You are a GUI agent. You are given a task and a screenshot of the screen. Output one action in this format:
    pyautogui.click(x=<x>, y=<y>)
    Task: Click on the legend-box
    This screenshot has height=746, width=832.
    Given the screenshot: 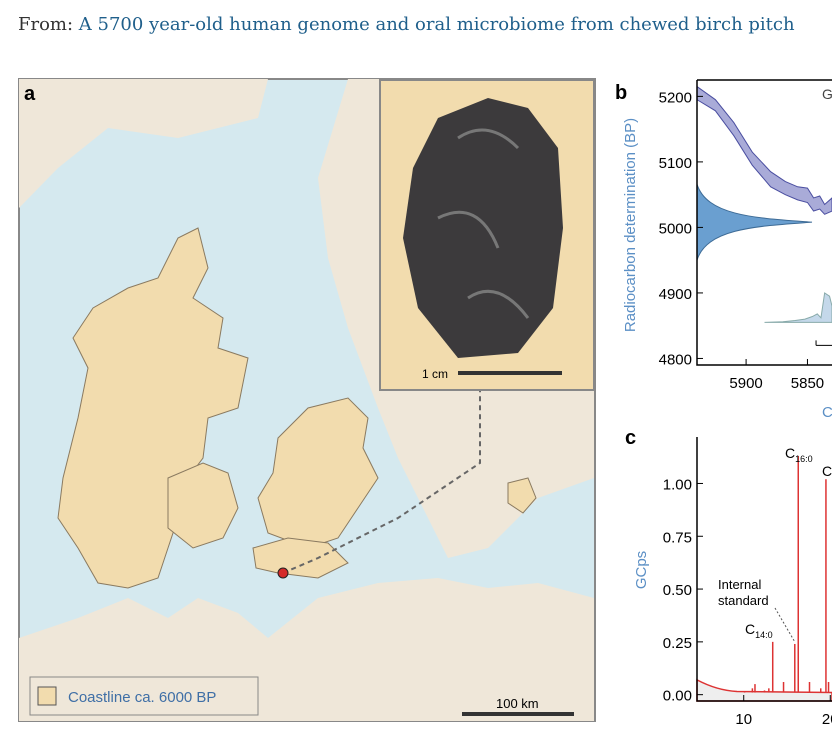 What is the action you would take?
    pyautogui.click(x=144, y=696)
    